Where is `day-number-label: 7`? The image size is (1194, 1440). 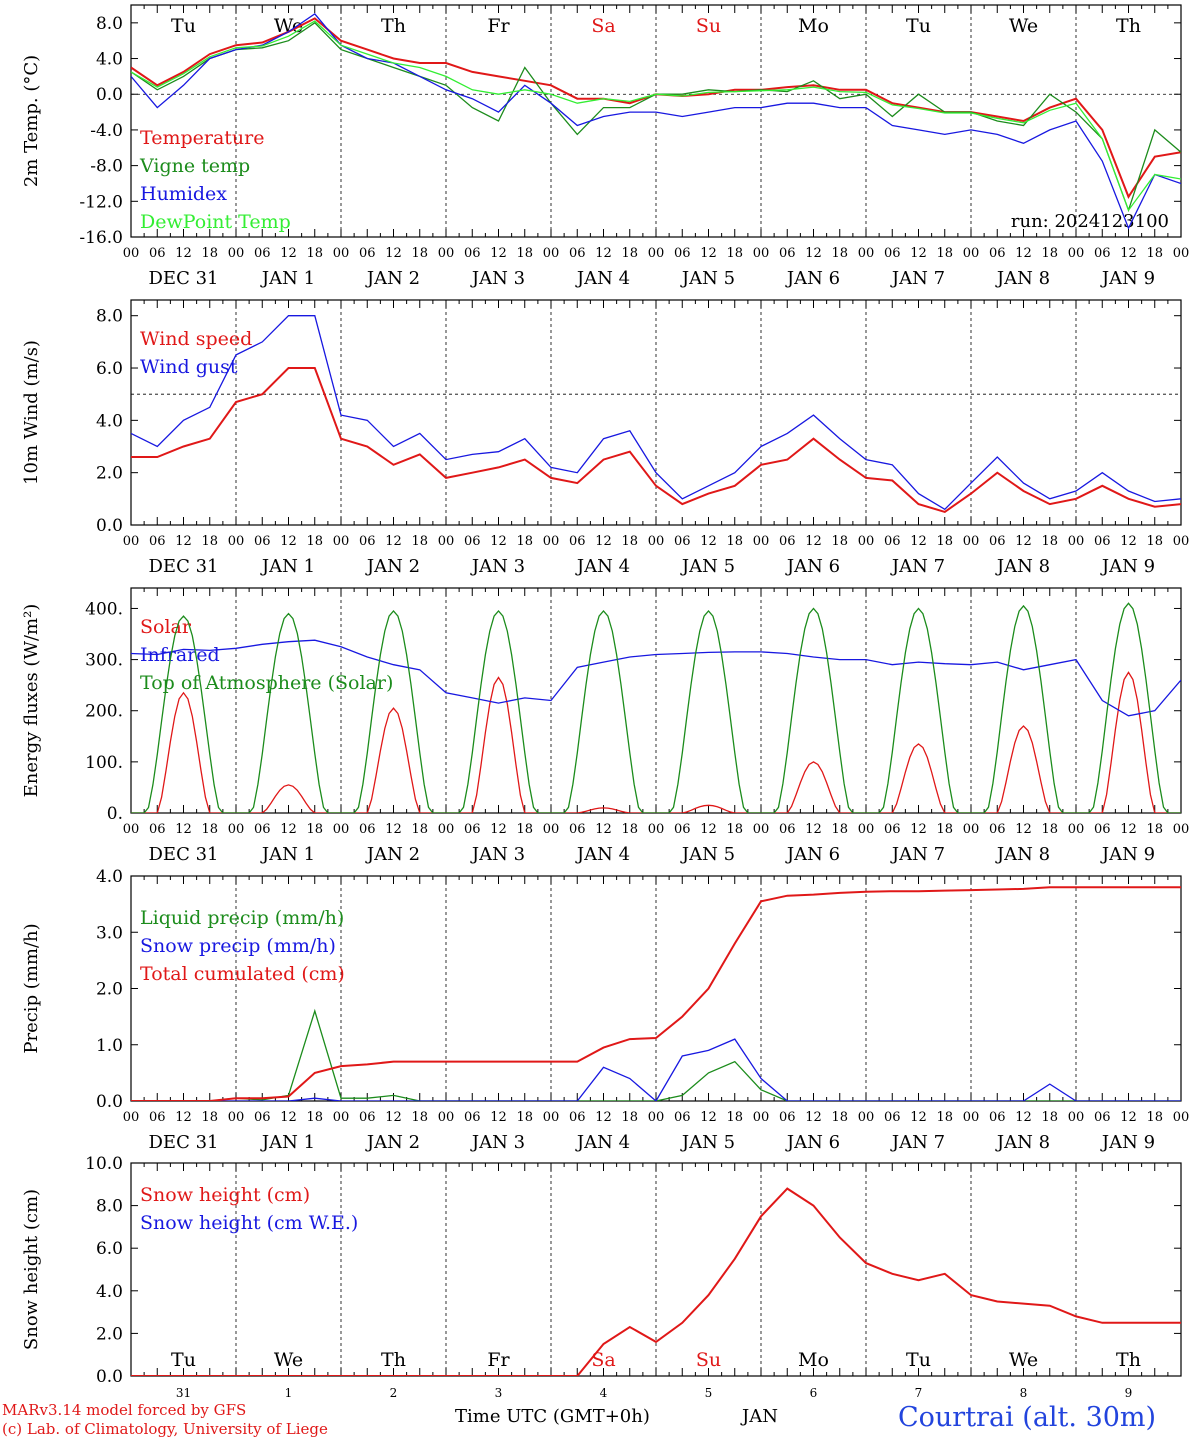 day-number-label: 7 is located at coordinates (919, 1393).